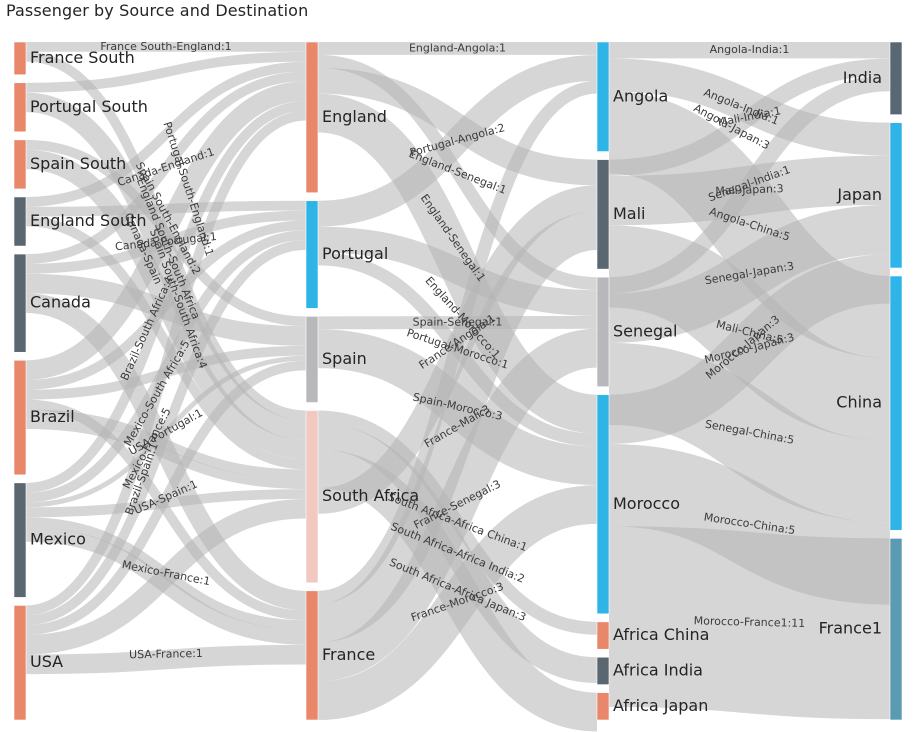  I want to click on node-label: Brazil, so click(52, 416).